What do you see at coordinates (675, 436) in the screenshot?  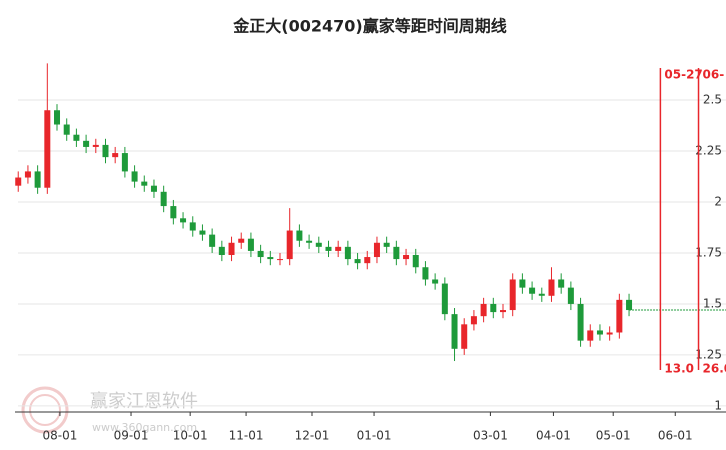 I see `x-tick-label: 06-01` at bounding box center [675, 436].